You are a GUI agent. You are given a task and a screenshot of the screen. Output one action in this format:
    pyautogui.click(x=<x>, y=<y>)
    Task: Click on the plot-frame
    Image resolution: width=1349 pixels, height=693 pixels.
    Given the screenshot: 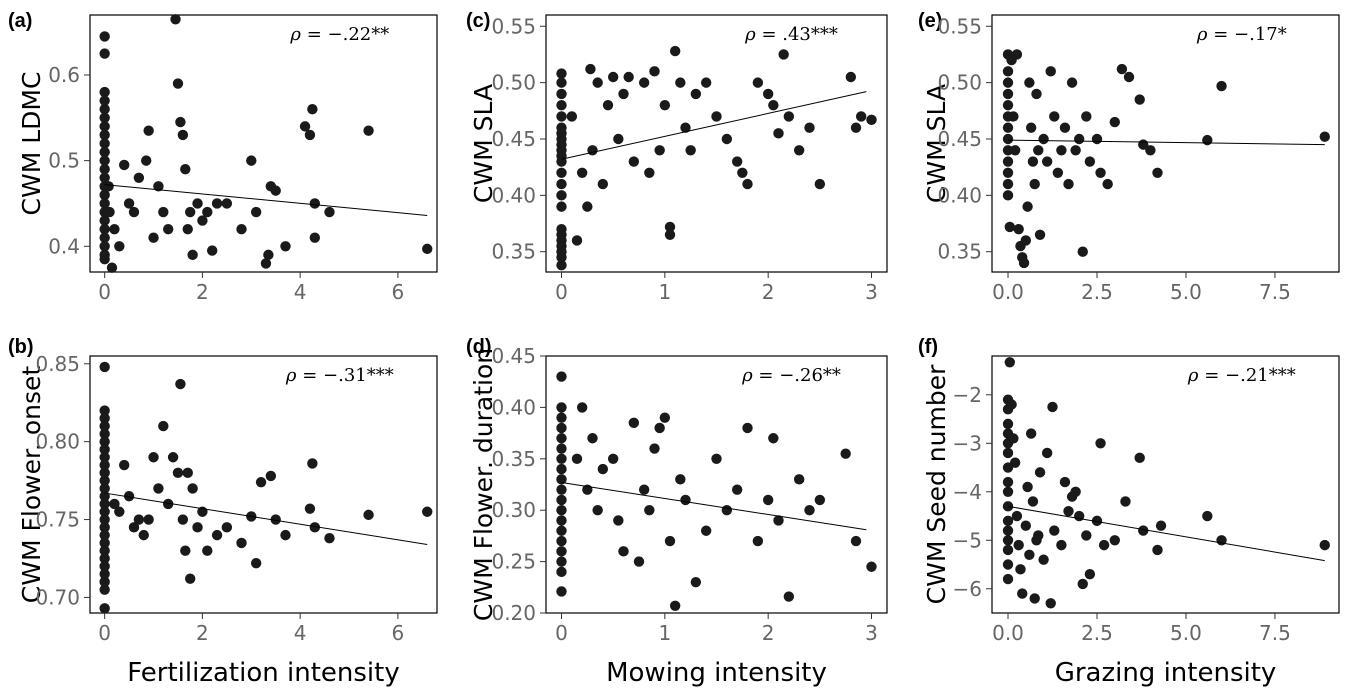 What is the action you would take?
    pyautogui.click(x=1165, y=143)
    